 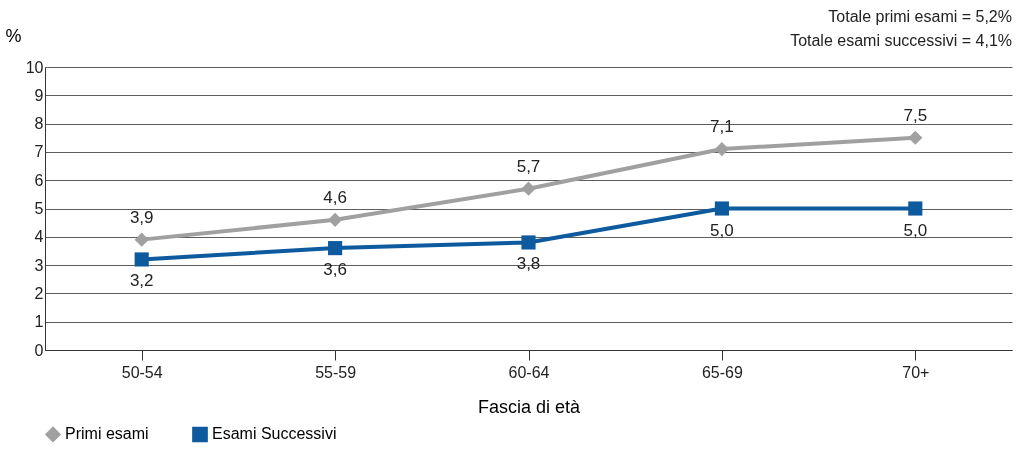 I want to click on y-tick-label: 8, so click(x=39, y=124).